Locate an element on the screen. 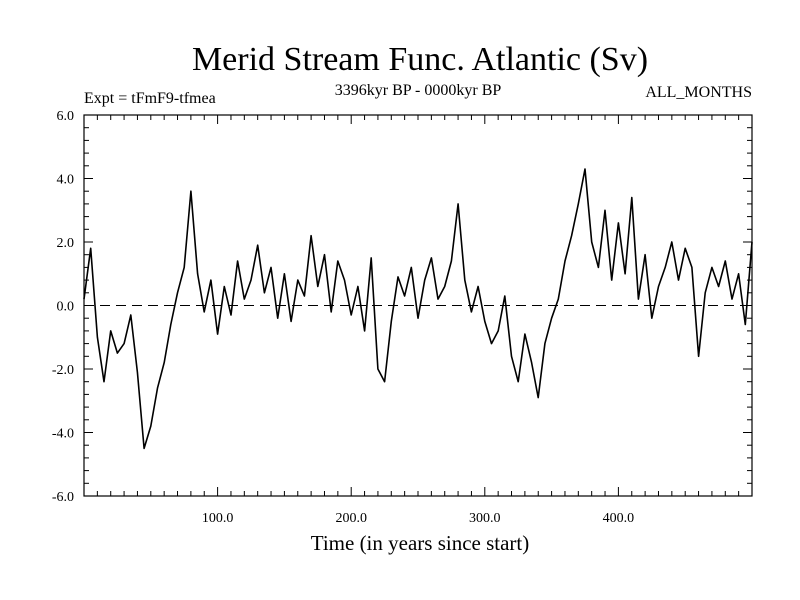  x-tick-label: 200.0 is located at coordinates (351, 518).